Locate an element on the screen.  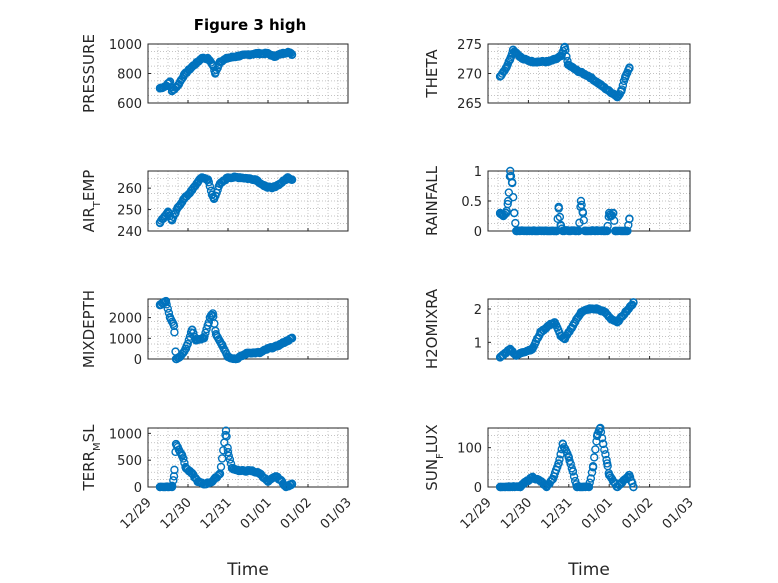
y-axis-label: PRESSURE is located at coordinates (89, 73).